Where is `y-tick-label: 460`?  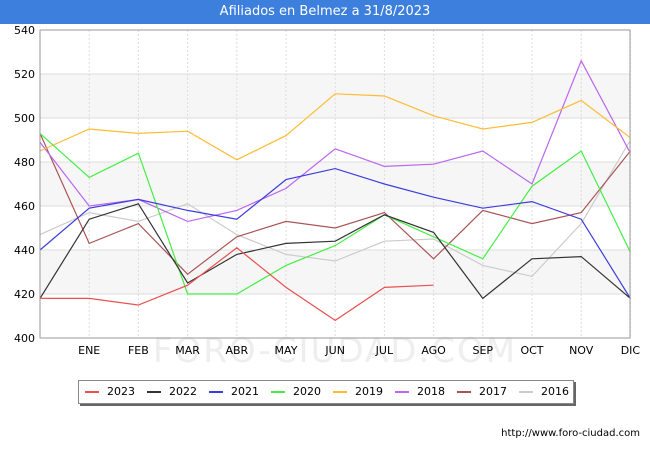
y-tick-label: 460 is located at coordinates (24, 206).